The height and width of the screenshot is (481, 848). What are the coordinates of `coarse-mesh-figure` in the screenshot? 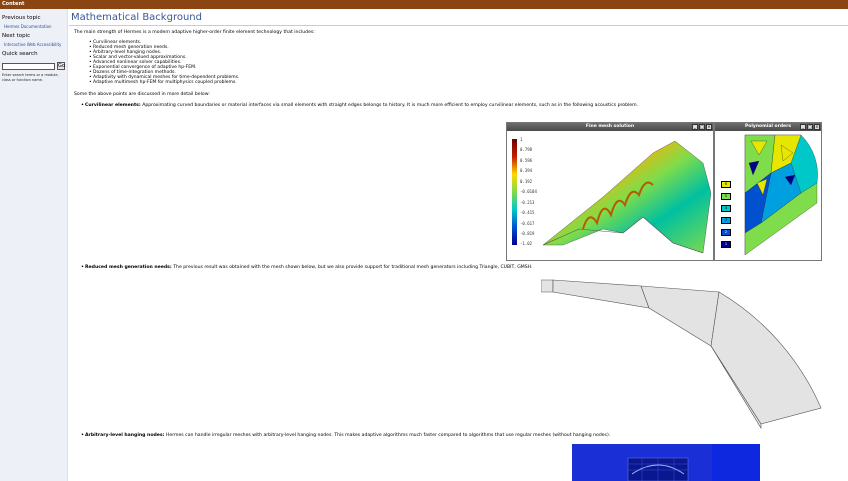 It's located at (681, 354).